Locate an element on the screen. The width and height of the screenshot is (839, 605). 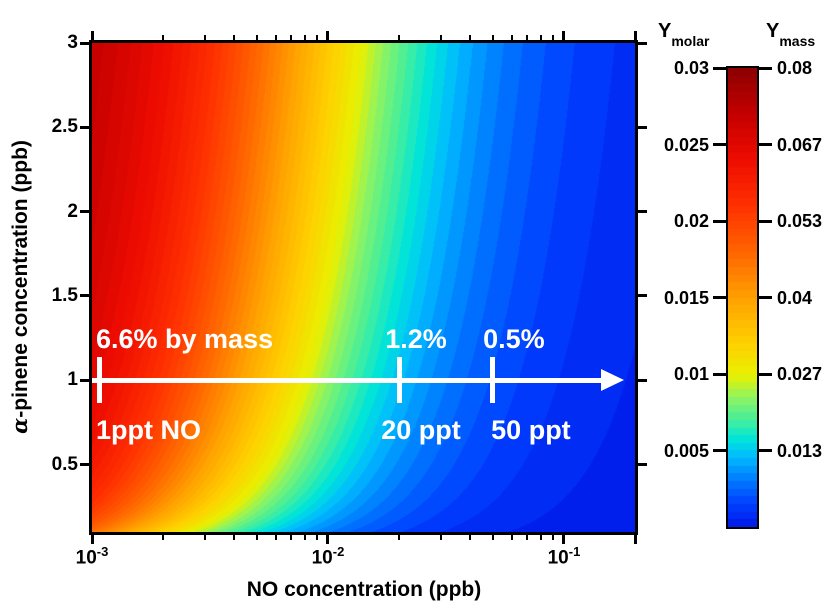
colorbar-molar-label: 0.005 is located at coordinates (686, 450).